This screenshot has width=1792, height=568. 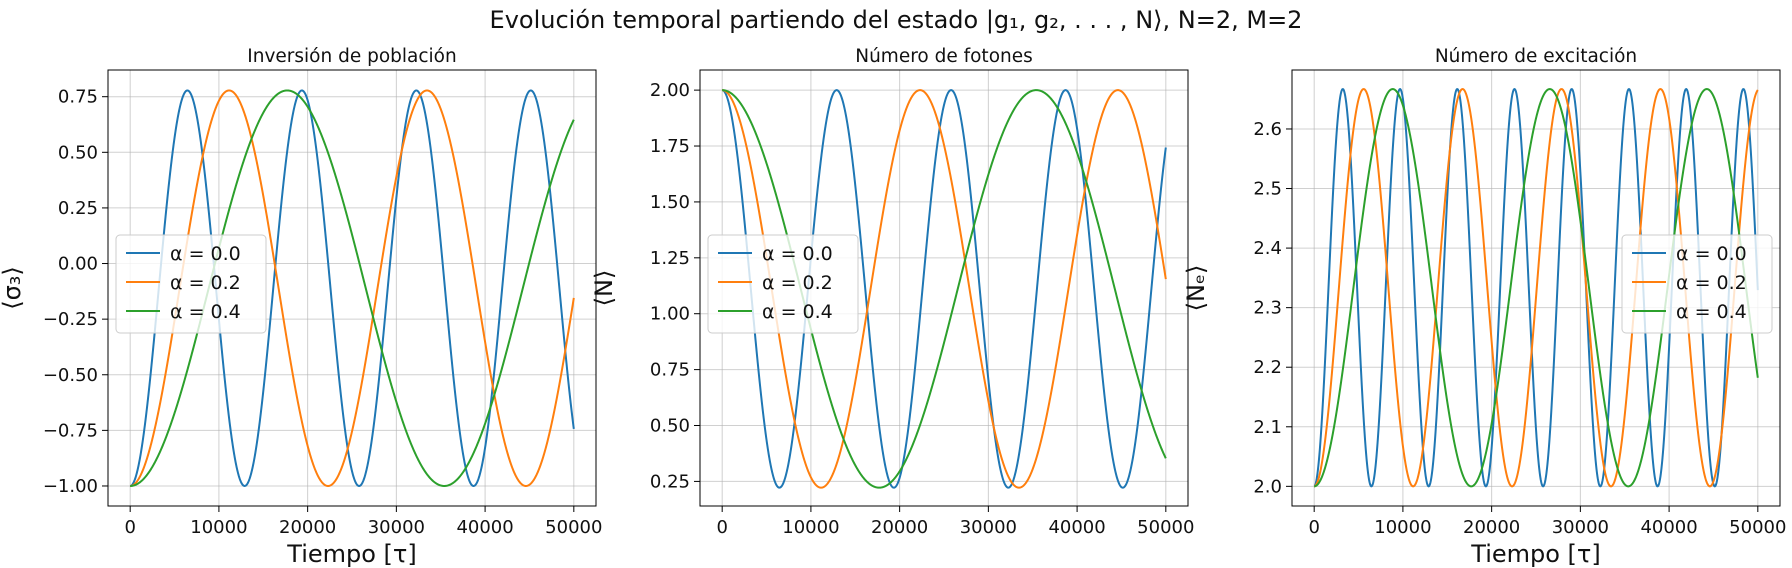 What do you see at coordinates (670, 90) in the screenshot?
I see `y-tick-label: 2.00` at bounding box center [670, 90].